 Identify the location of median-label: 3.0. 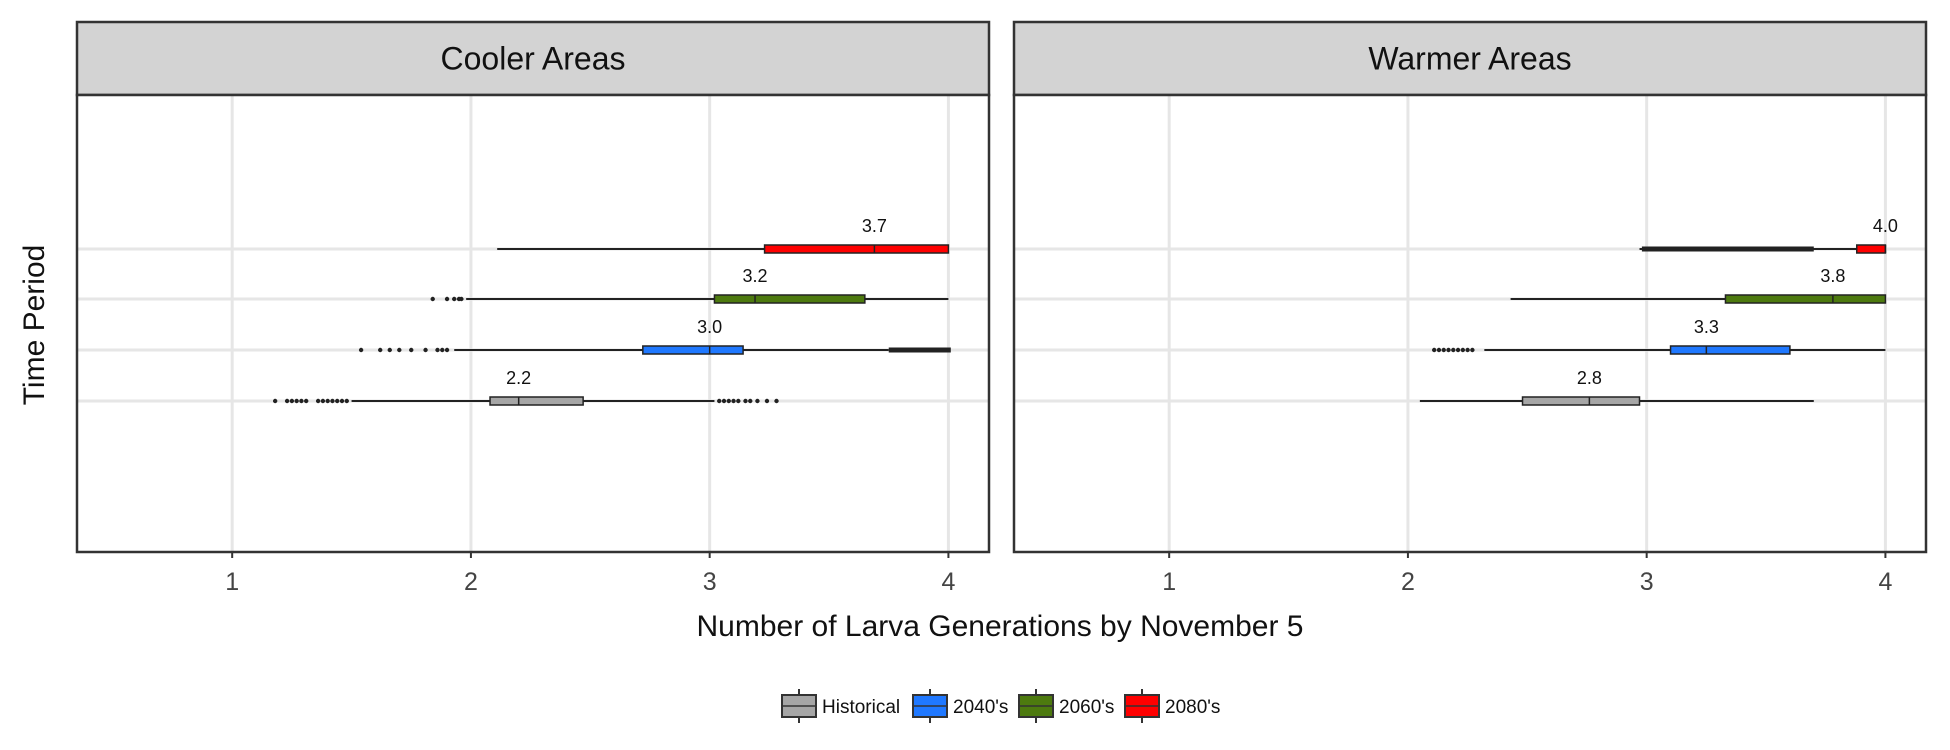
(709, 327).